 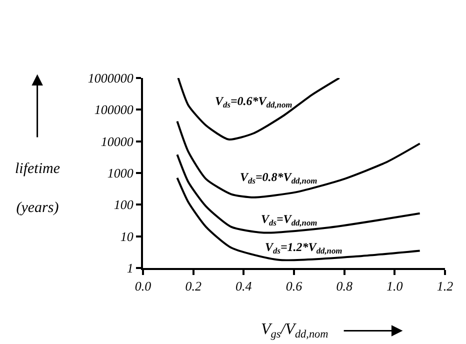 What do you see at coordinates (117, 141) in the screenshot?
I see `y-tick-label: 10000` at bounding box center [117, 141].